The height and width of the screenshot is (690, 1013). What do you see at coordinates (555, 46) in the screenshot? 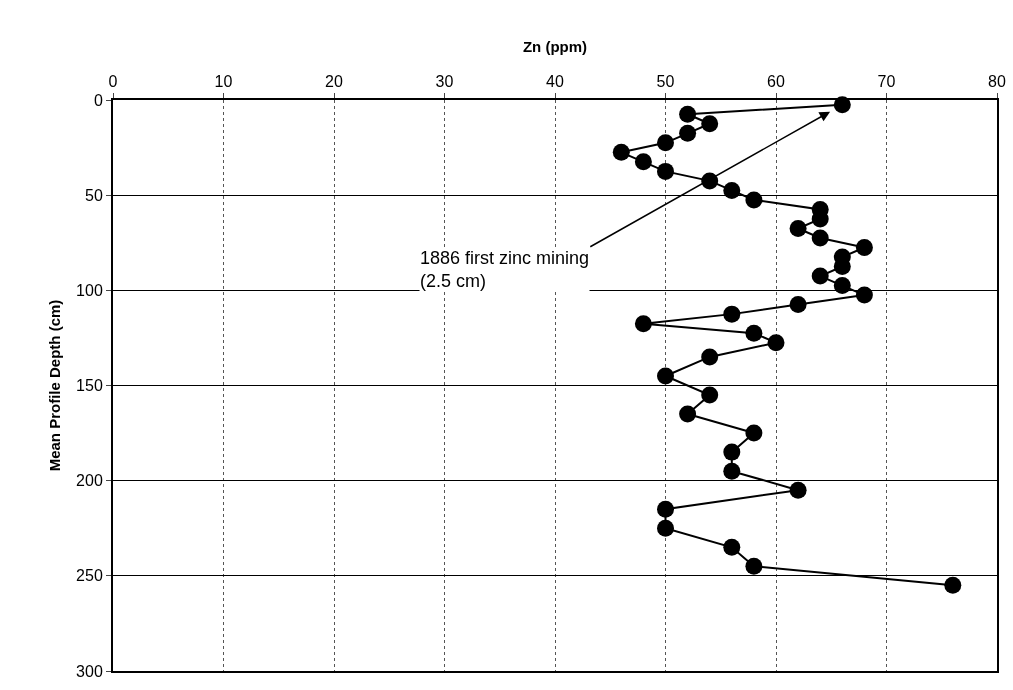
I see `x-axis-title: Zn (ppm)` at bounding box center [555, 46].